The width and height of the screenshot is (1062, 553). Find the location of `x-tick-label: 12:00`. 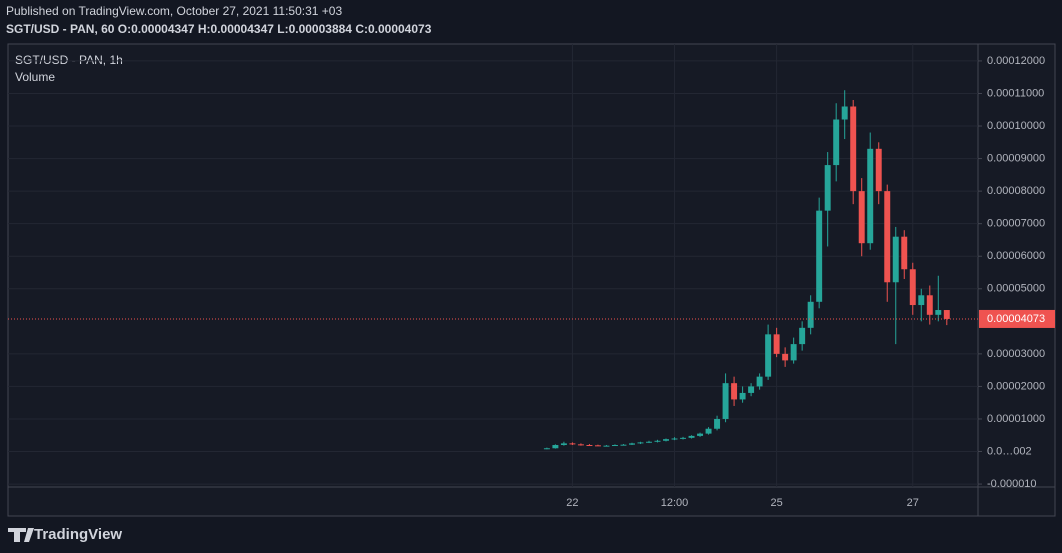

x-tick-label: 12:00 is located at coordinates (675, 503).